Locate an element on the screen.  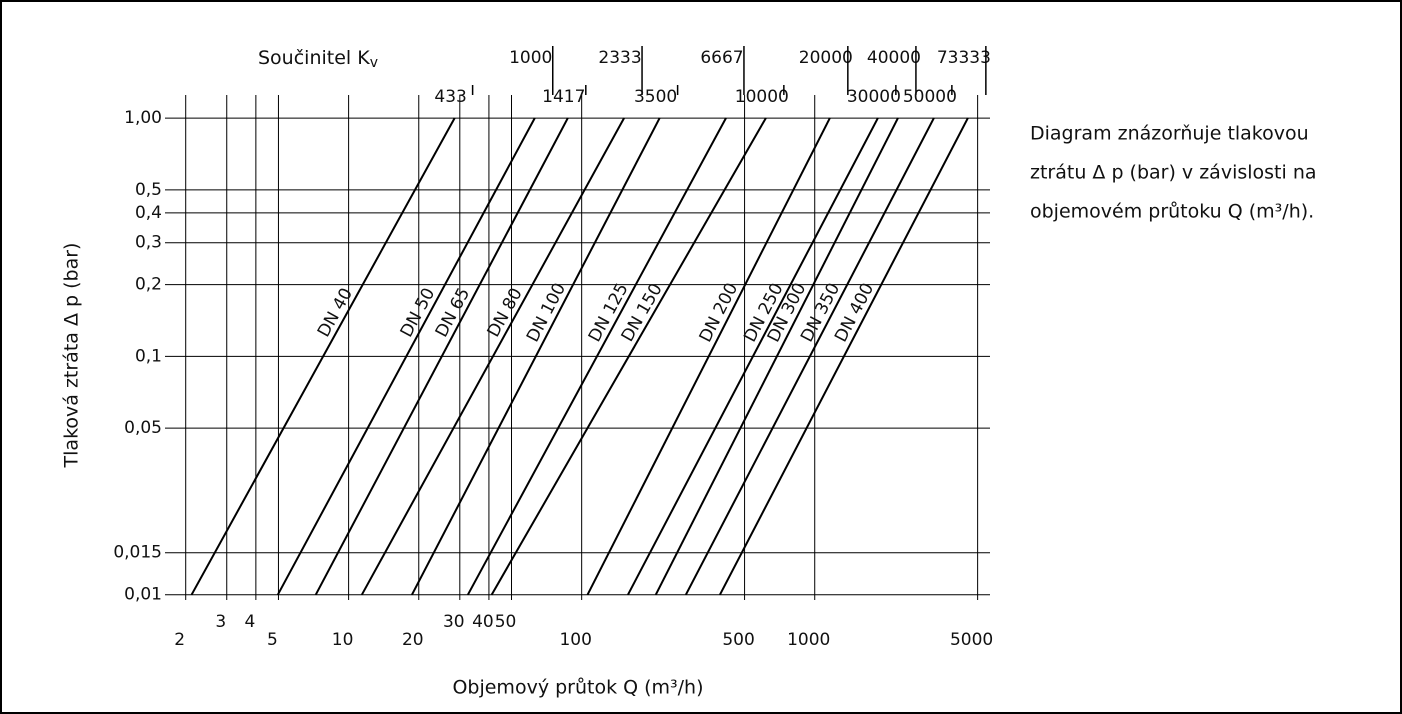
x-tick-label: 3 is located at coordinates (220, 622).